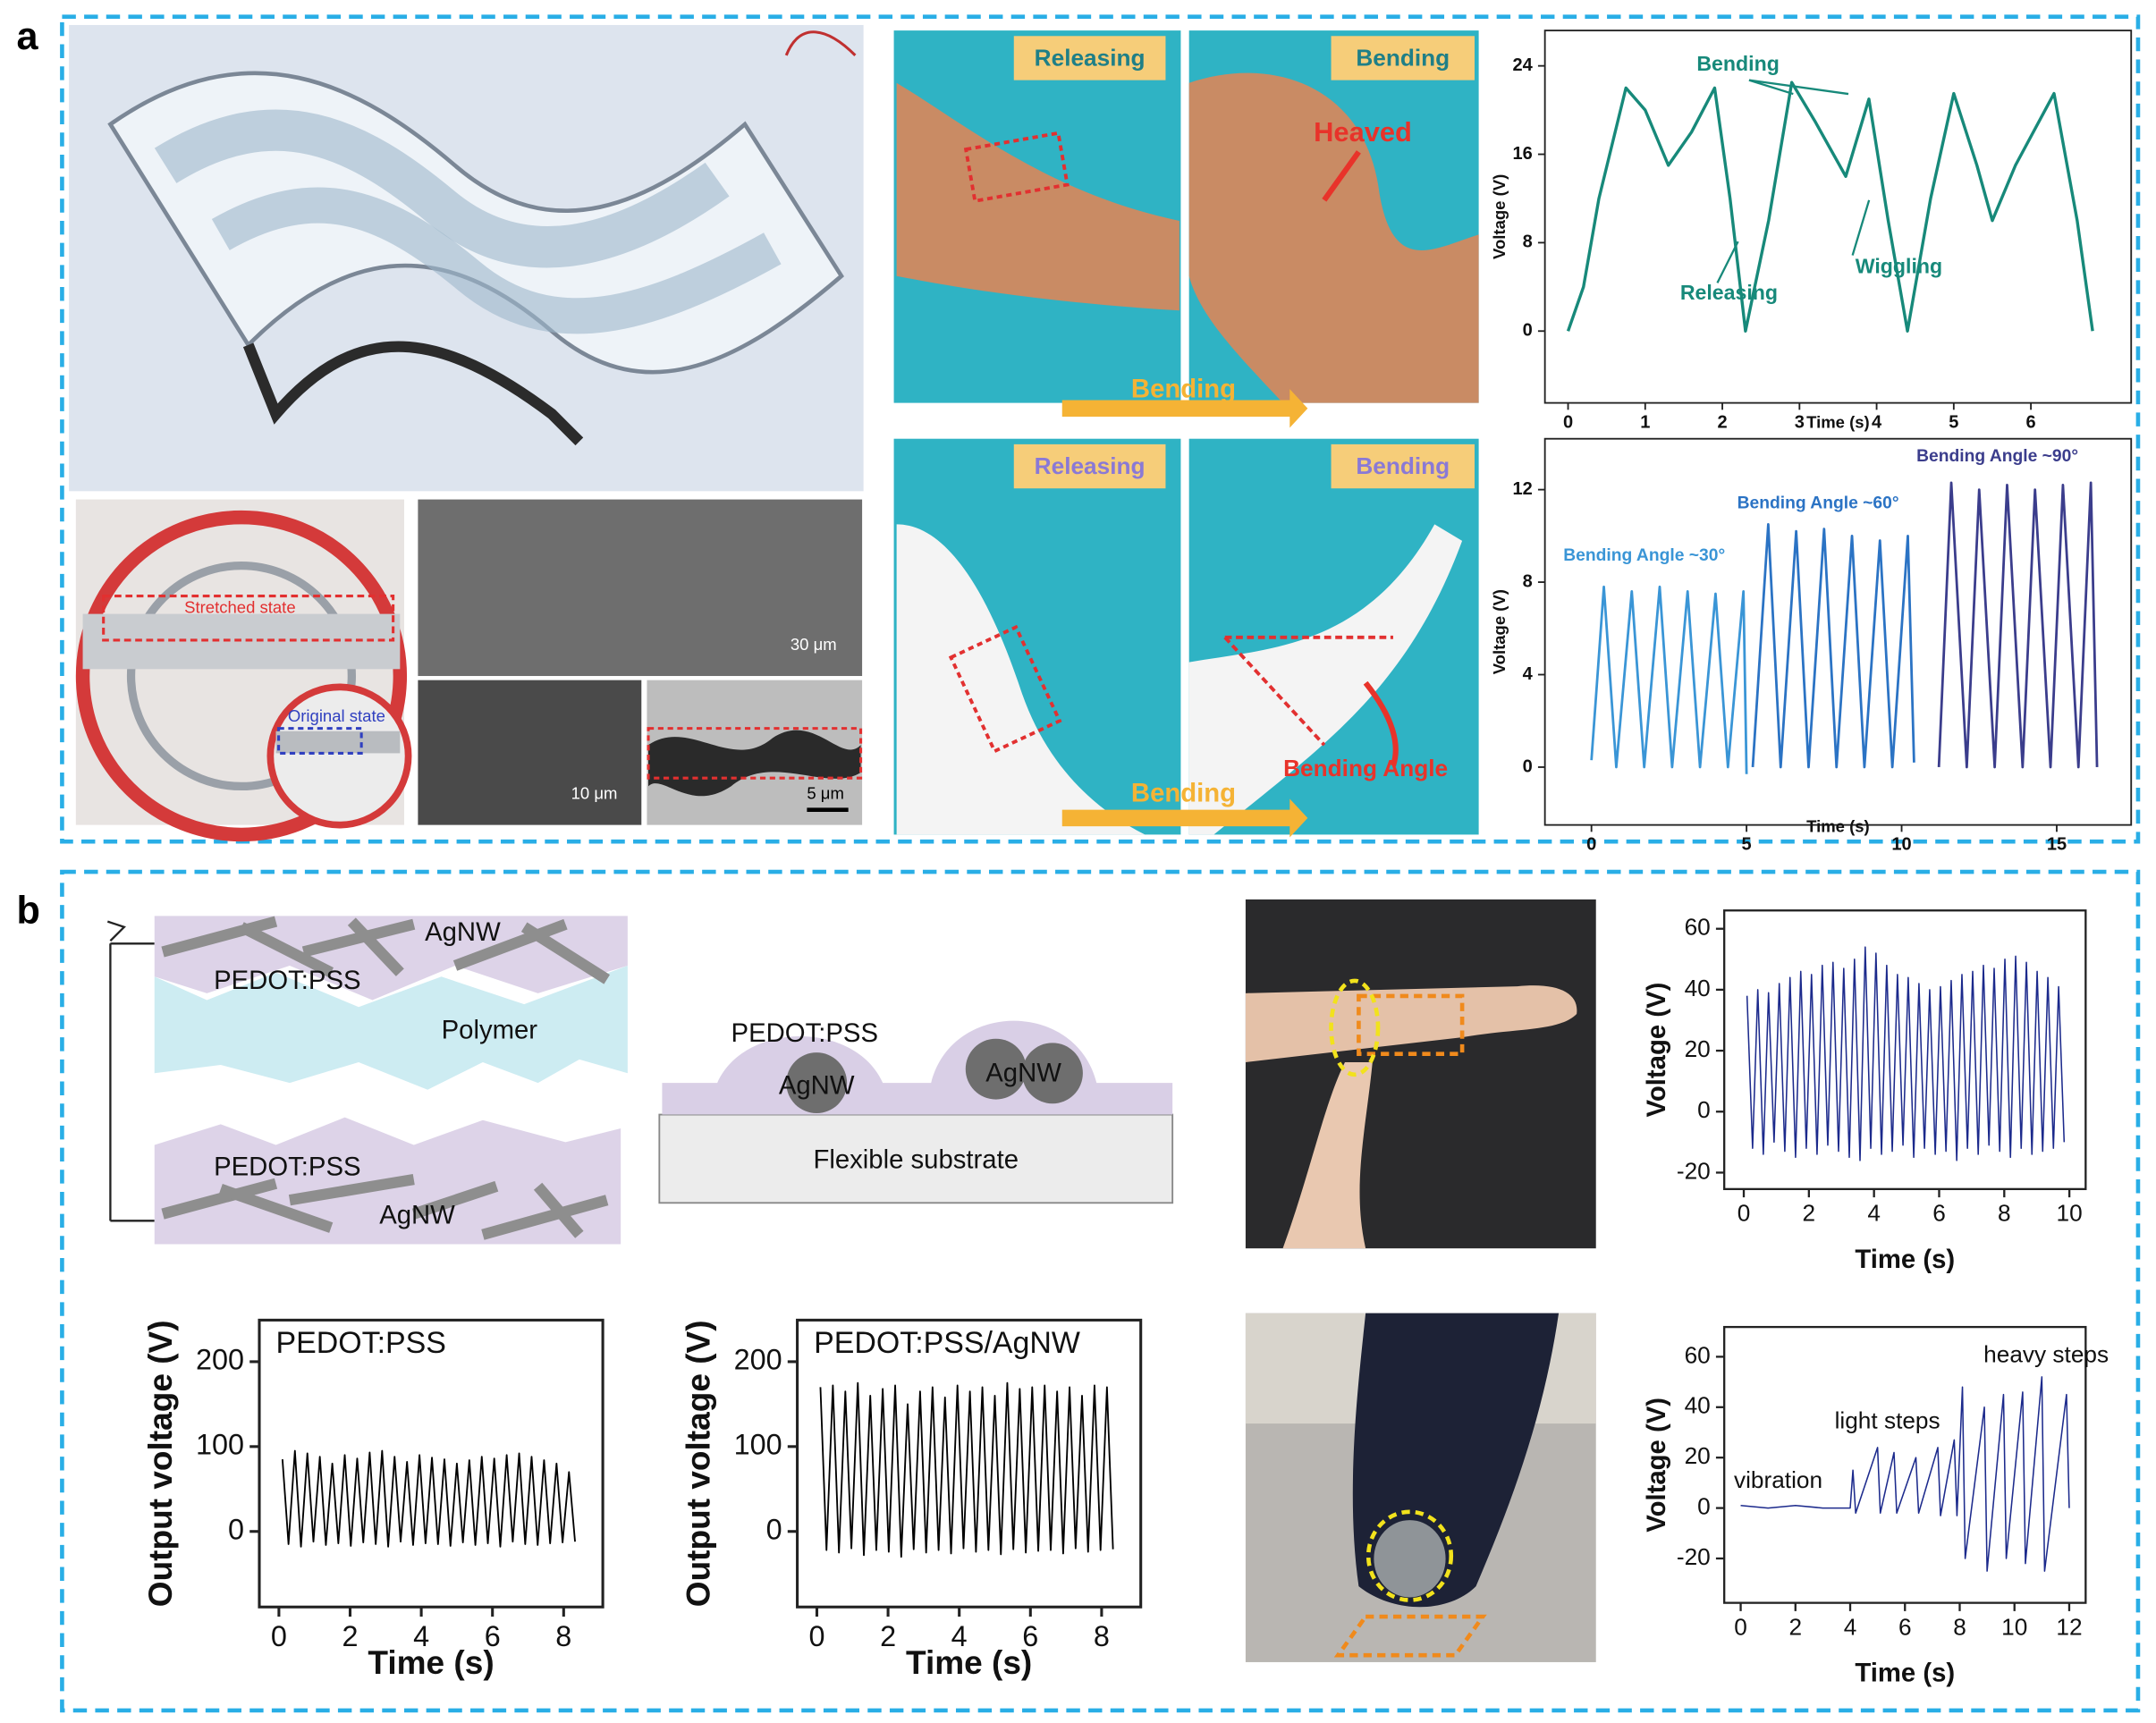 The width and height of the screenshot is (2156, 1723). Describe the element at coordinates (2069, 1626) in the screenshot. I see `x-tick-label: 12` at that location.